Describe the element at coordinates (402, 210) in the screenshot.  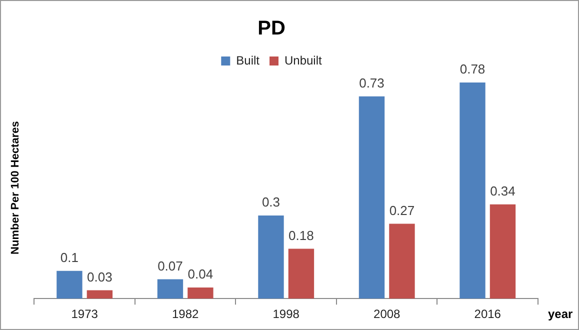
I see `data-label: 0.27` at that location.